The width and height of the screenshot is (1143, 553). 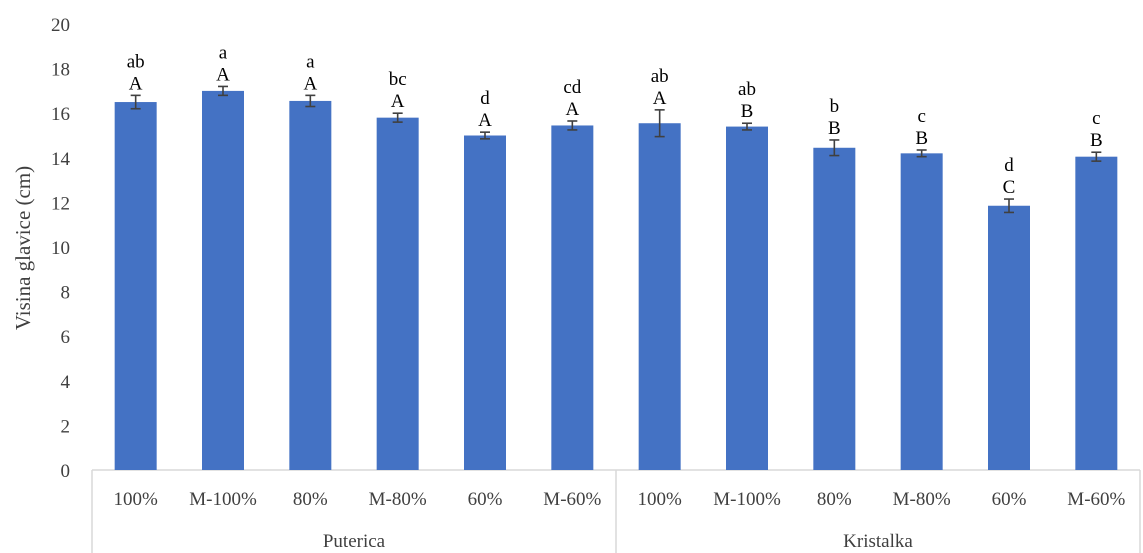 I want to click on significance-lowercase: bc, so click(x=398, y=79).